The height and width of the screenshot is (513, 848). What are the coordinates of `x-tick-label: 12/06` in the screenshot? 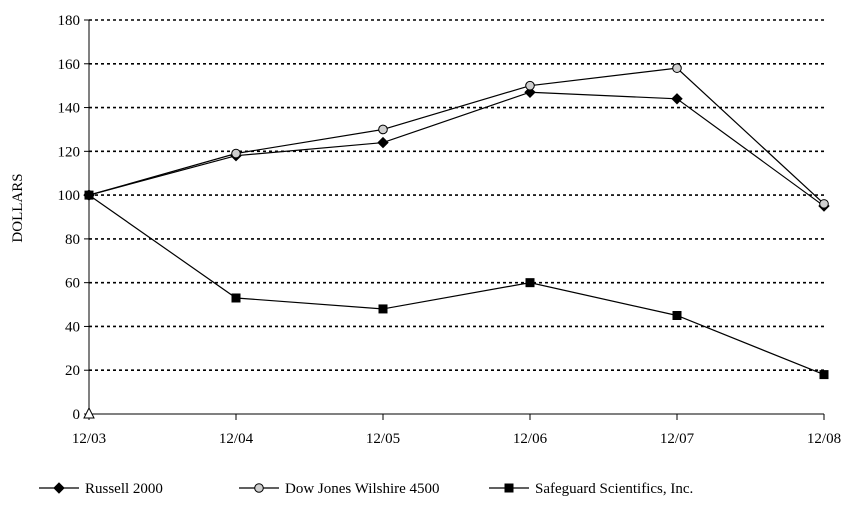 It's located at (530, 439).